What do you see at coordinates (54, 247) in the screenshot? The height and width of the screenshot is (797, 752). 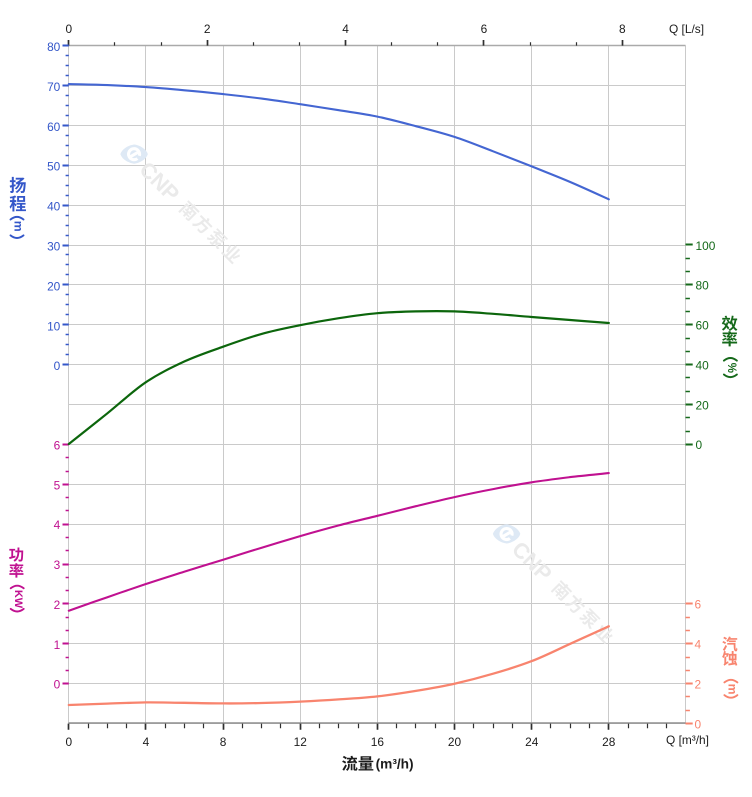 I see `svg-text: 30` at bounding box center [54, 247].